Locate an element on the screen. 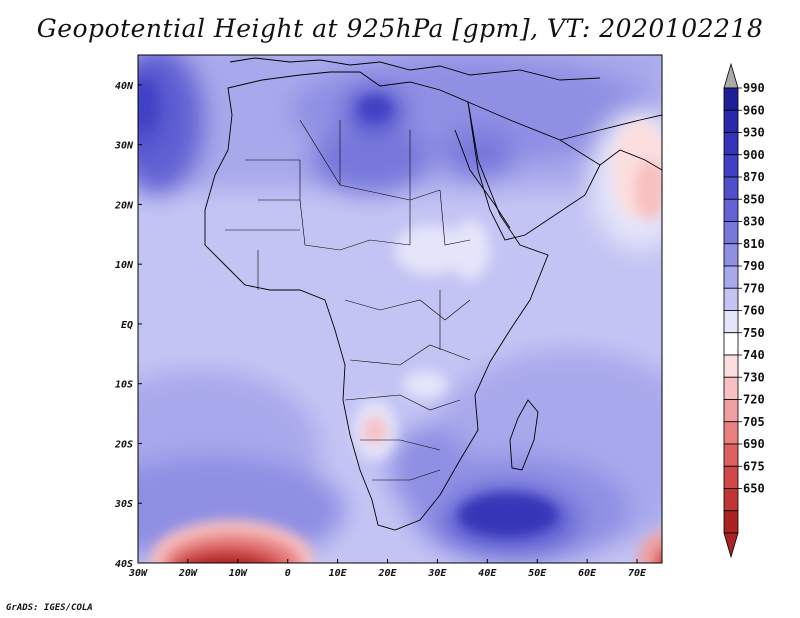 The width and height of the screenshot is (800, 618). lon-tick-label: 10W is located at coordinates (238, 573).